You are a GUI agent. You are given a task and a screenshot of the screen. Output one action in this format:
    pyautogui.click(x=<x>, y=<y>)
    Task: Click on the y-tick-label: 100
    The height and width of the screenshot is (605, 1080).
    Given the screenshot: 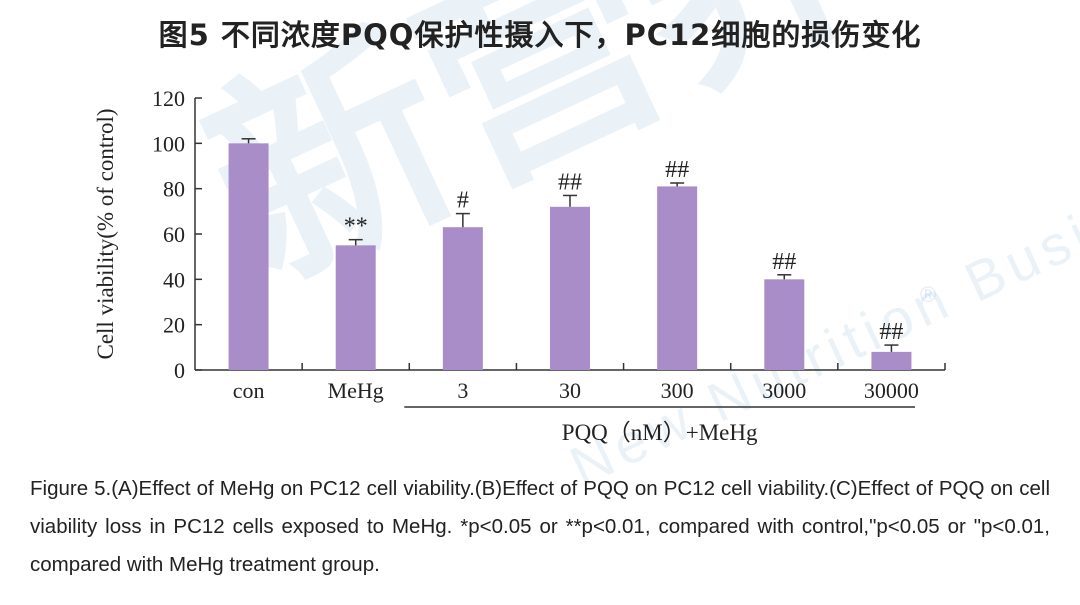 What is the action you would take?
    pyautogui.click(x=168, y=143)
    